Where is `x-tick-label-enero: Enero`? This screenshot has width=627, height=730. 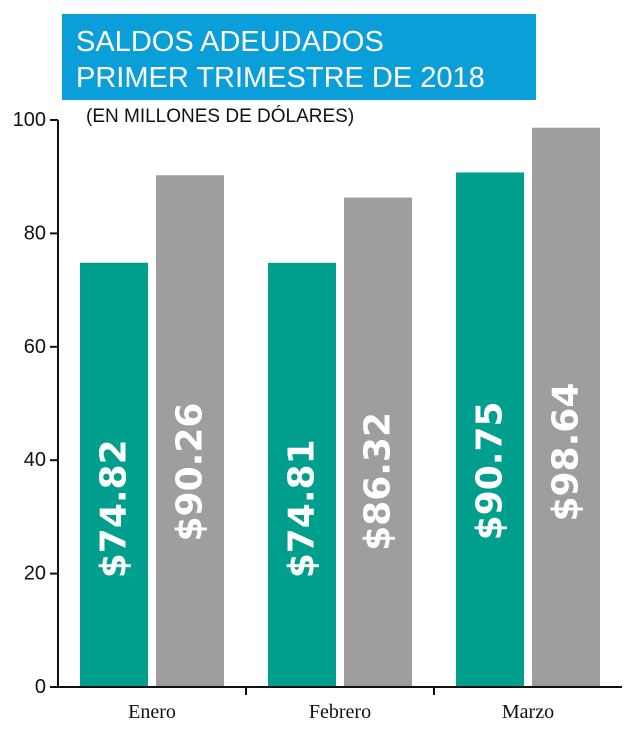
x-tick-label-enero: Enero is located at coordinates (152, 712).